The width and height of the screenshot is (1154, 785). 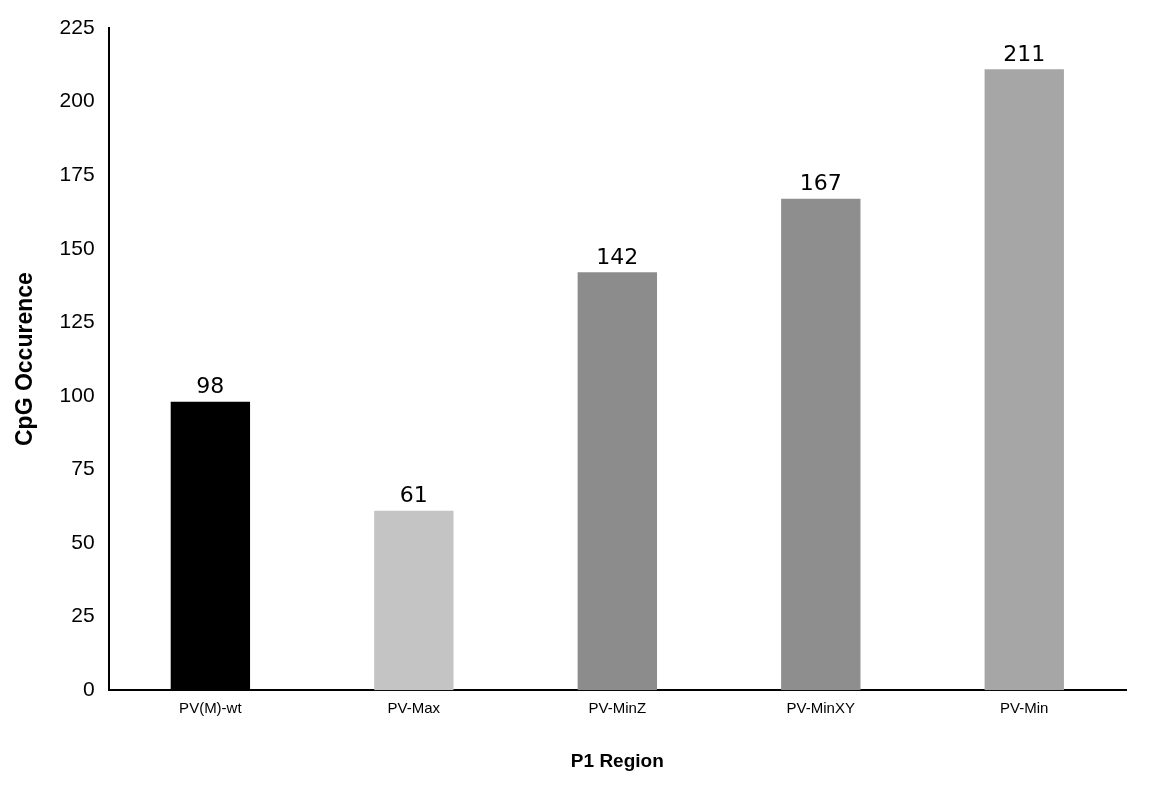 What do you see at coordinates (77, 394) in the screenshot?
I see `y-tick-label: 100` at bounding box center [77, 394].